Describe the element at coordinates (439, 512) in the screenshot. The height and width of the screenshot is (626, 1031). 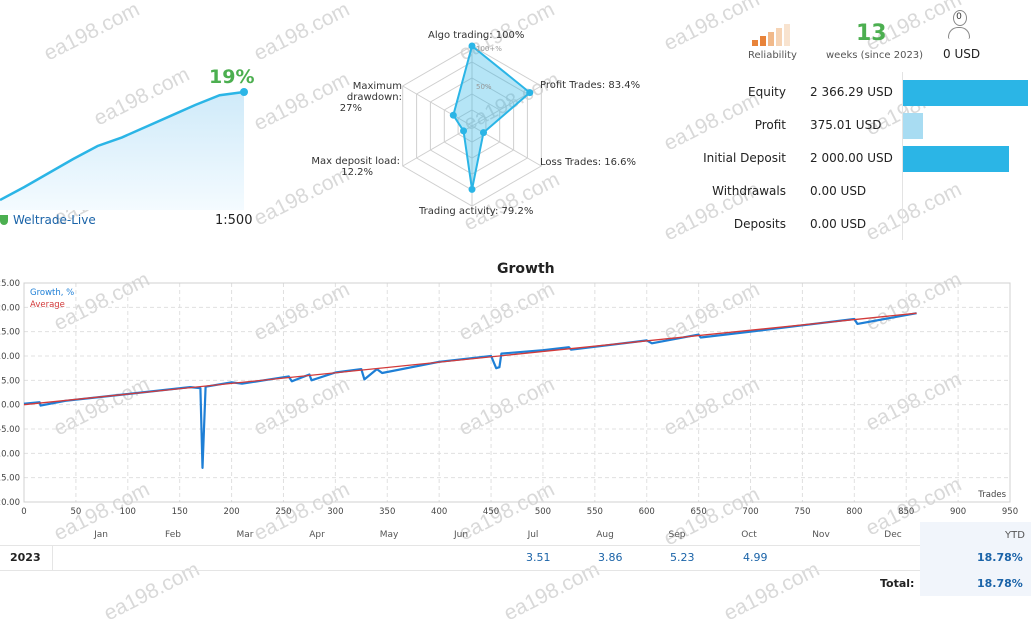
I see `x-tick-label: 400` at that location.